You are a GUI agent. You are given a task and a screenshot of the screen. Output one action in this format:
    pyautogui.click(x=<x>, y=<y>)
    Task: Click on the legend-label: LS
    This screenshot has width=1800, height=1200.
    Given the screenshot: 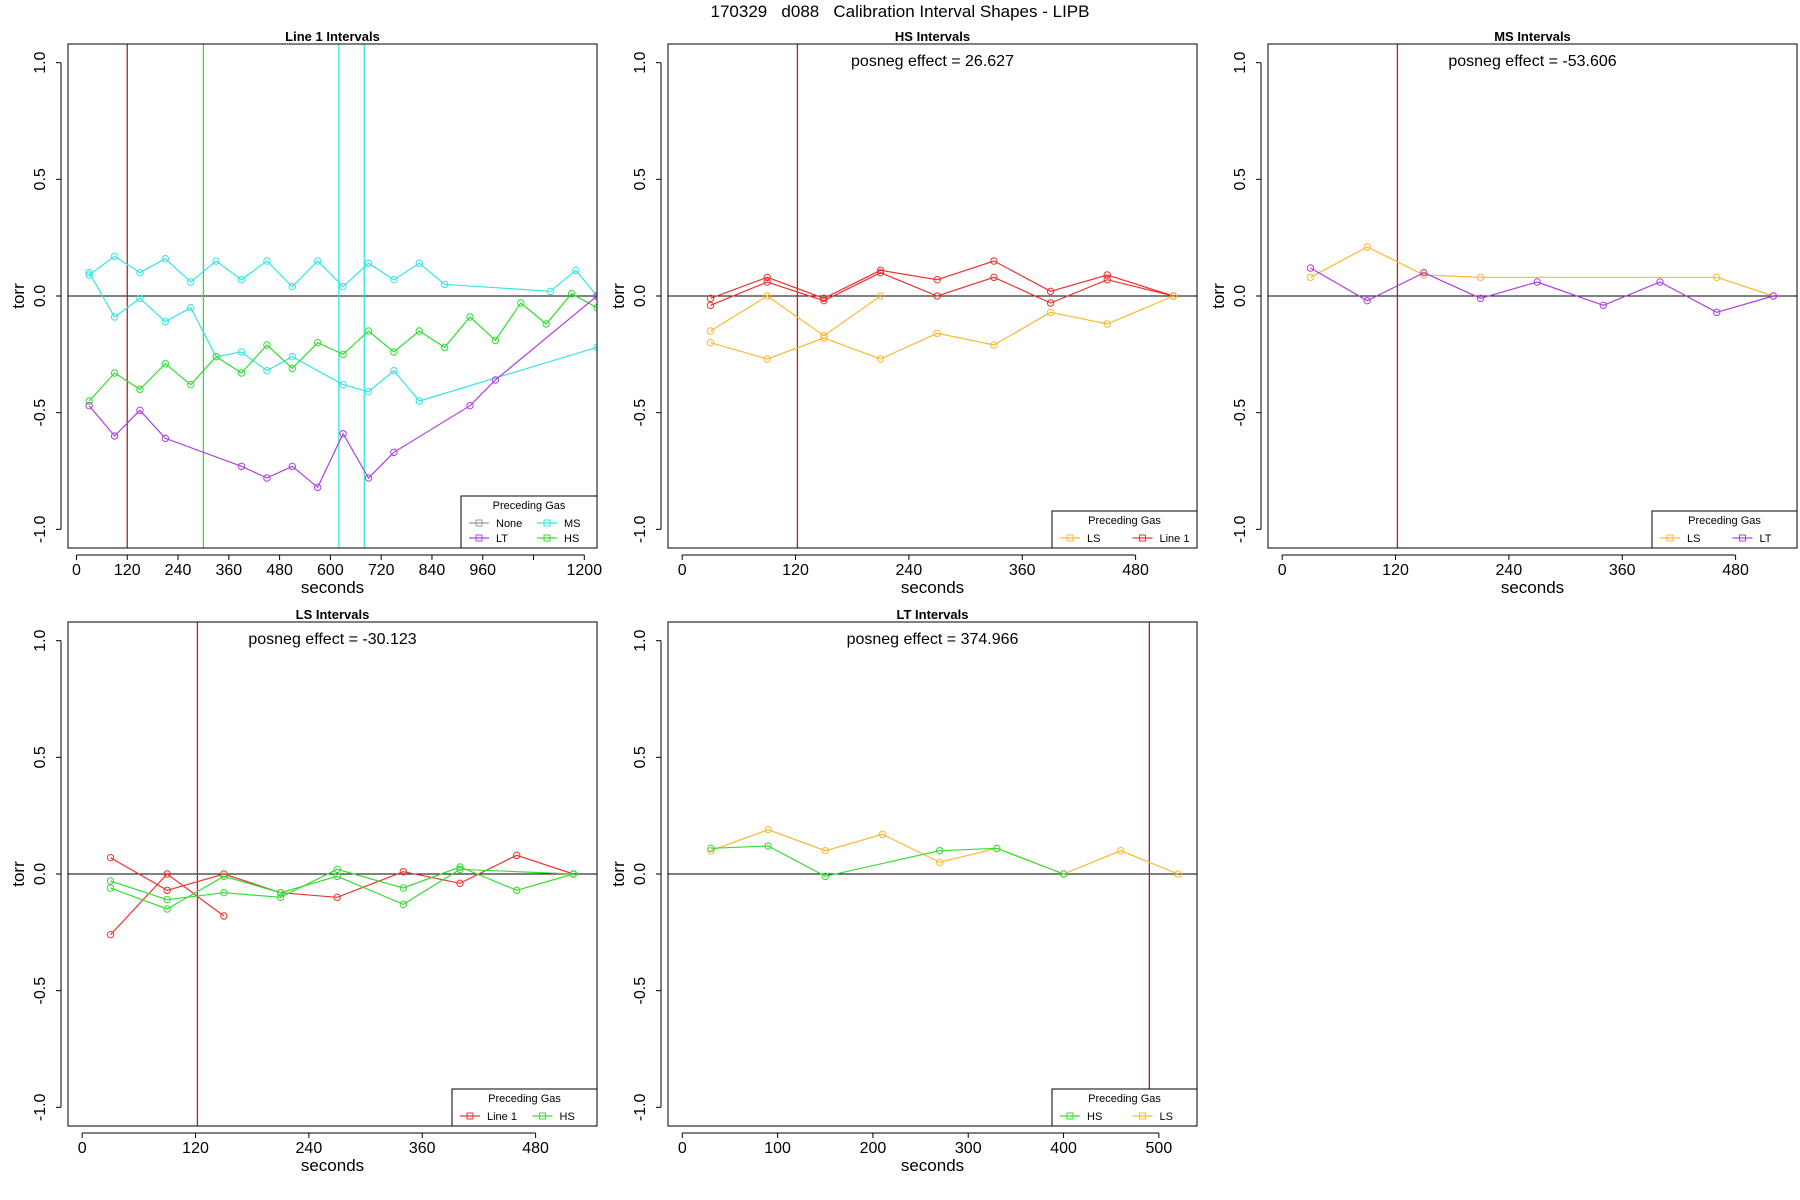 What is the action you would take?
    pyautogui.click(x=1093, y=539)
    